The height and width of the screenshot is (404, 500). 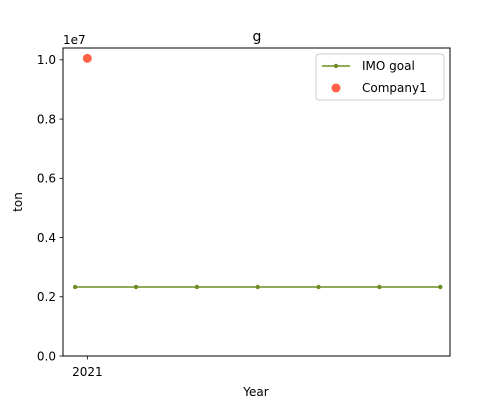 I want to click on y-tick-label: 1.0, so click(x=46, y=60).